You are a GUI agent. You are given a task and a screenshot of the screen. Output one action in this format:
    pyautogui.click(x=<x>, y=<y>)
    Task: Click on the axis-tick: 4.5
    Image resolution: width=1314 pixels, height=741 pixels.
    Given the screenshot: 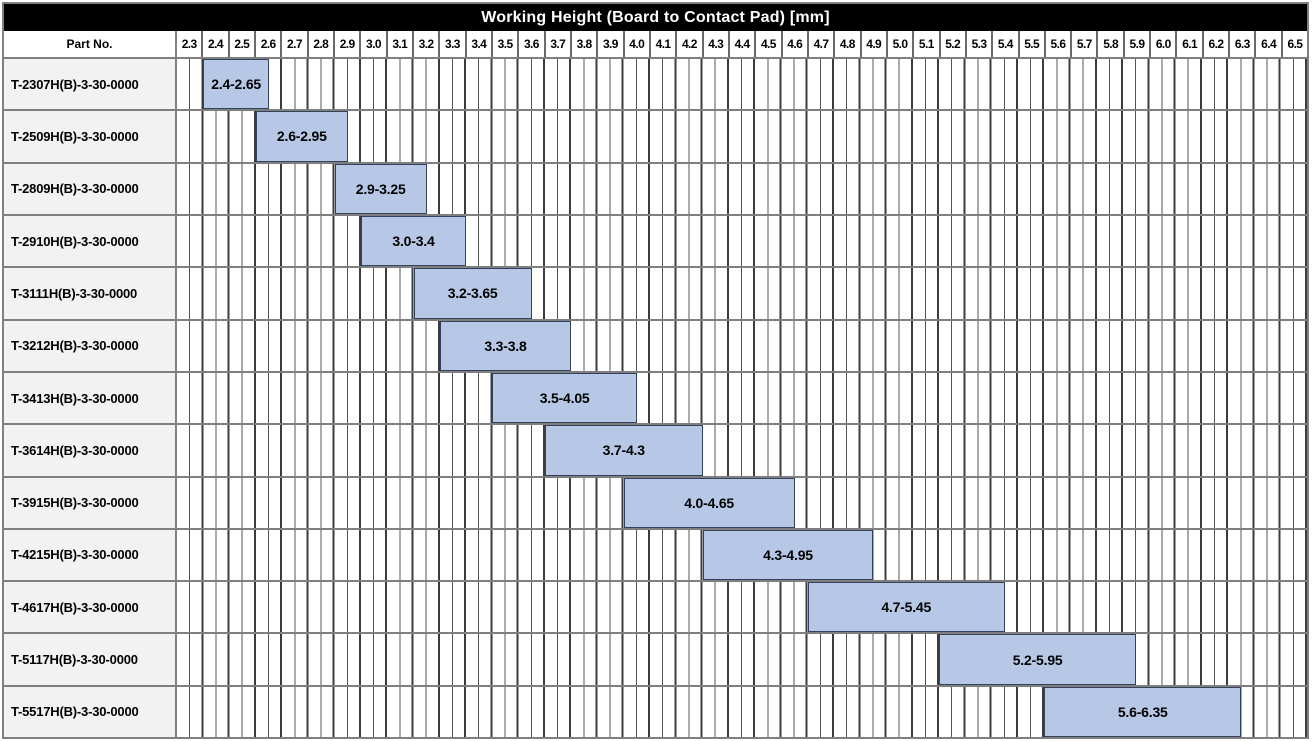 What is the action you would take?
    pyautogui.click(x=767, y=44)
    